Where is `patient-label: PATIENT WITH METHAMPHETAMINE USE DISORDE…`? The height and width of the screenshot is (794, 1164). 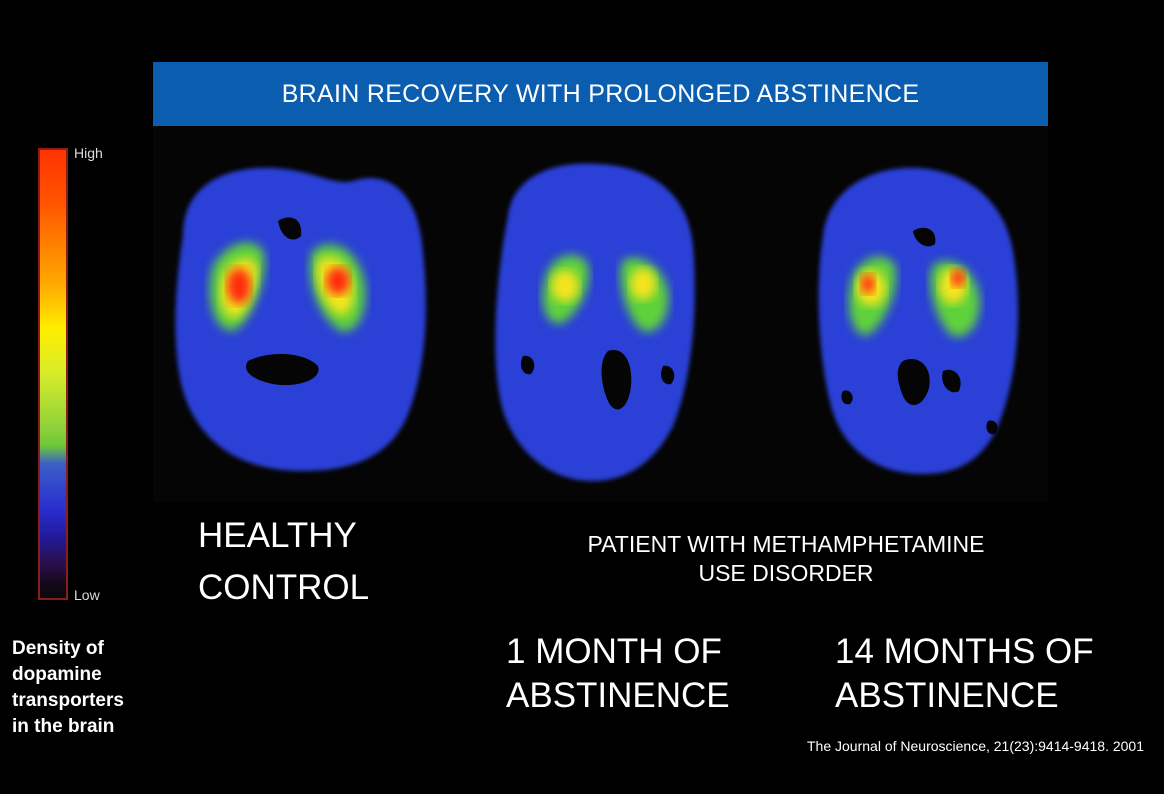
patient-label: PATIENT WITH METHAMPHETAMINE USE DISORDE… is located at coordinates (786, 559).